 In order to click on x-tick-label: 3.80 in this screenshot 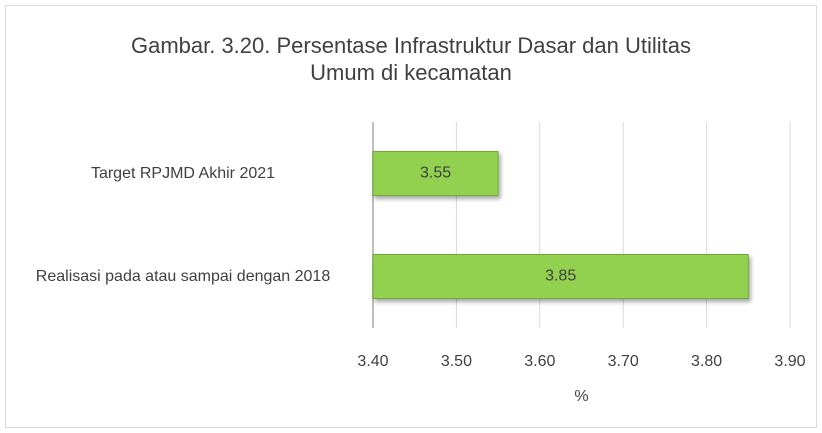, I will do `click(706, 361)`.